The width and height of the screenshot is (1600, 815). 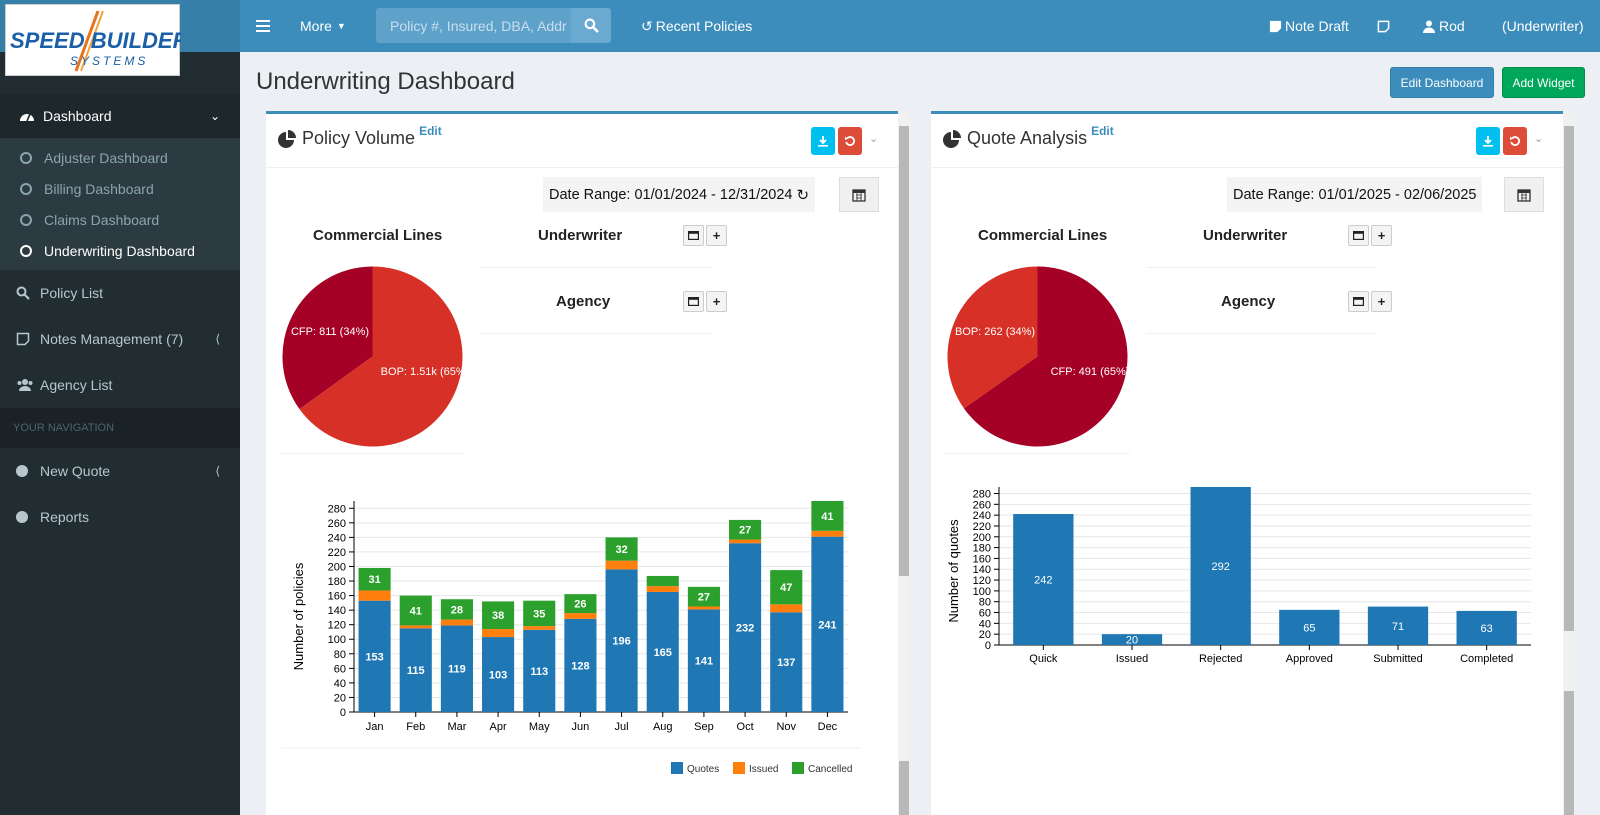 I want to click on search-input, so click(x=473, y=25).